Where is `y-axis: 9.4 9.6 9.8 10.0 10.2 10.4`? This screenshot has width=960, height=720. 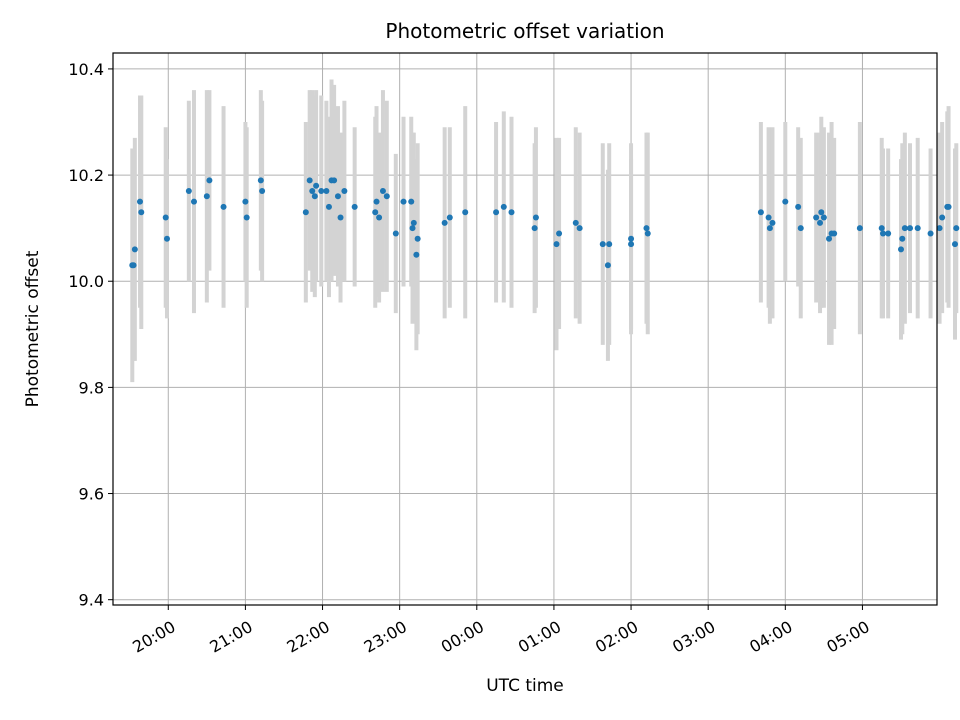 y-axis: 9.4 9.6 9.8 10.0 10.2 10.4 is located at coordinates (90, 335).